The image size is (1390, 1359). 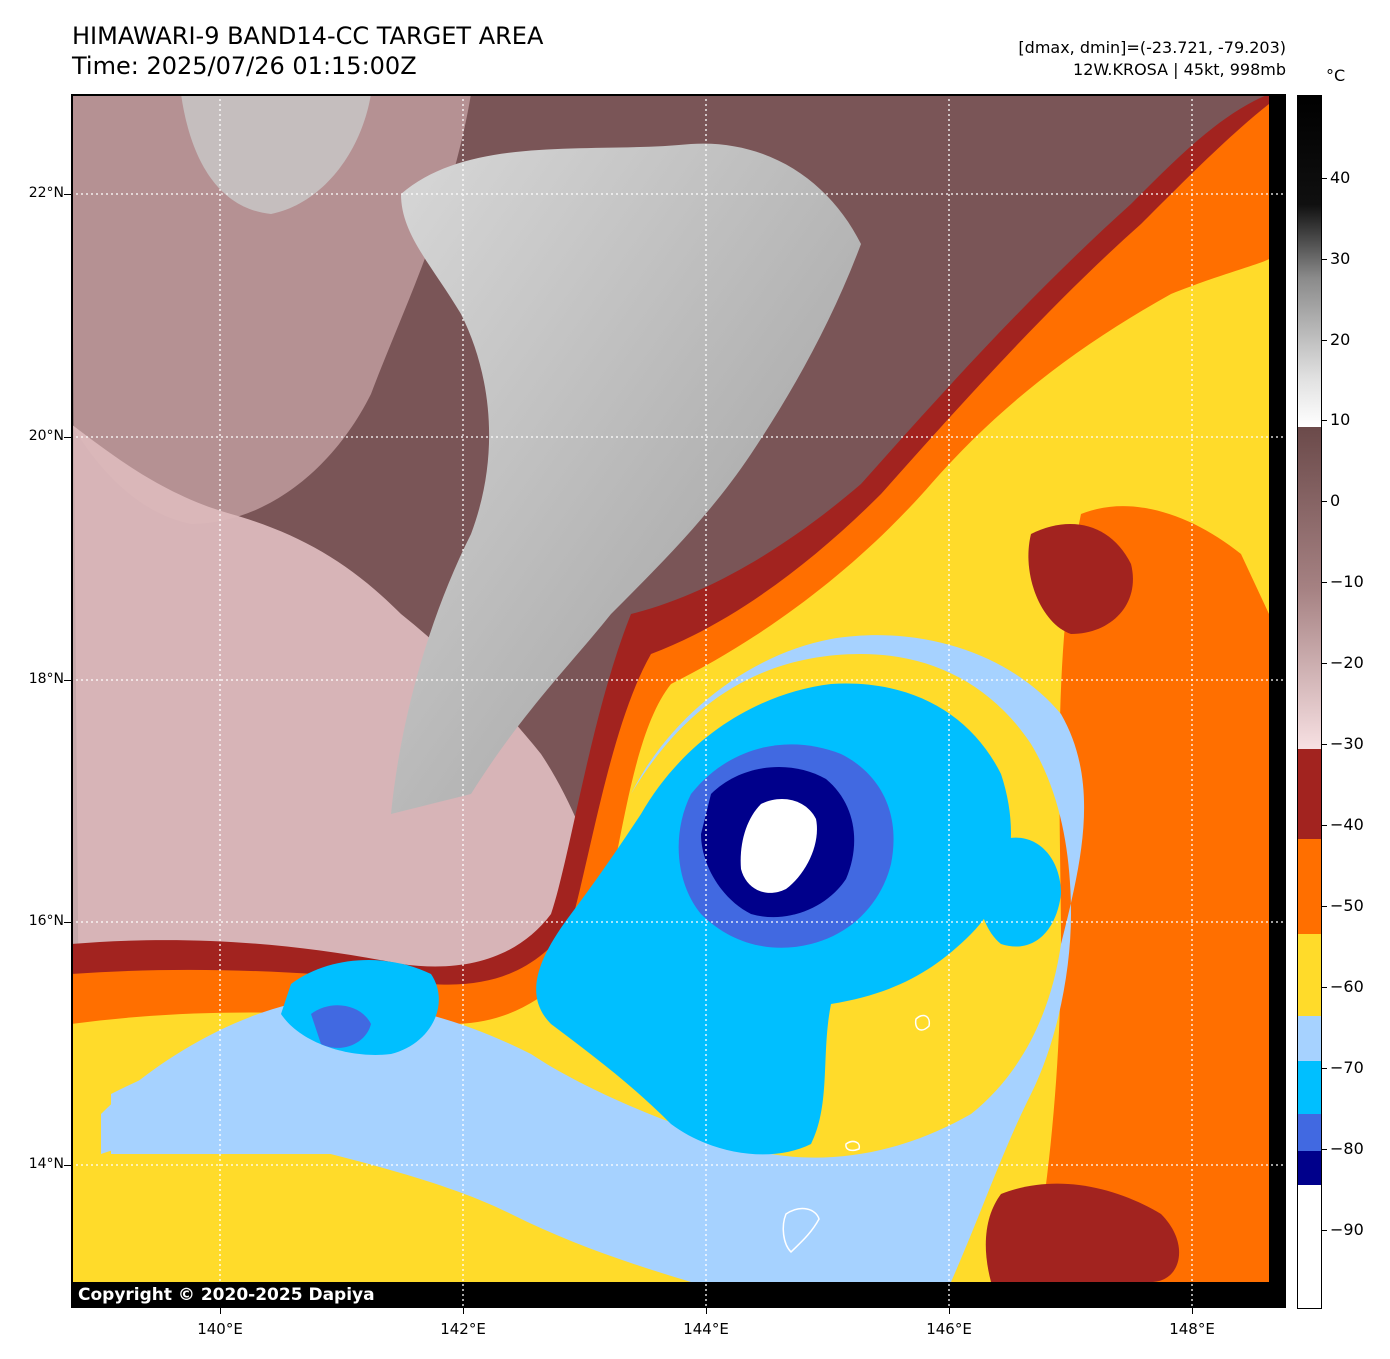 What do you see at coordinates (922, 1022) in the screenshot?
I see `island-outline-north` at bounding box center [922, 1022].